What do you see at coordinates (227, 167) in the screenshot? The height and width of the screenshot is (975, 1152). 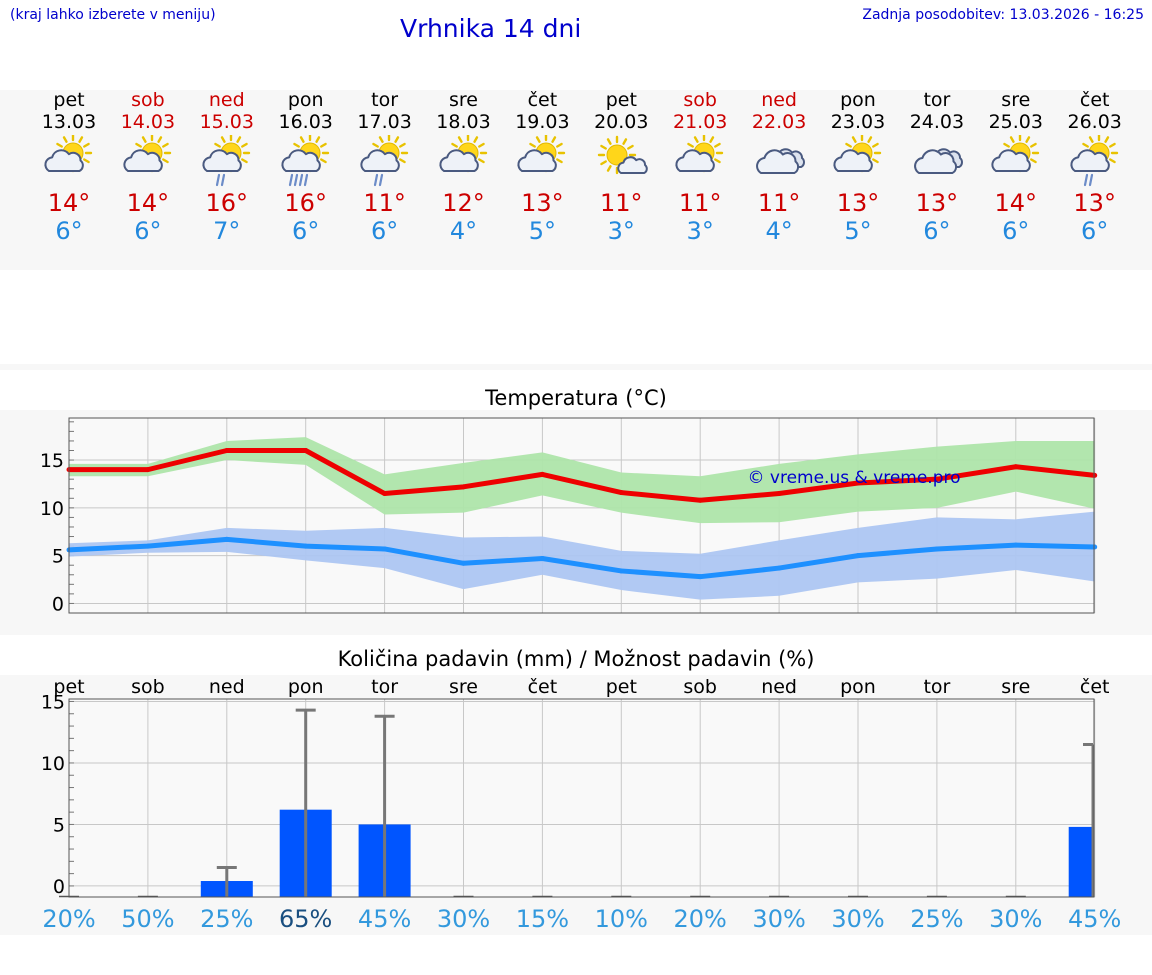 I see `forecast-day: ned 15.03 16° 7°` at bounding box center [227, 167].